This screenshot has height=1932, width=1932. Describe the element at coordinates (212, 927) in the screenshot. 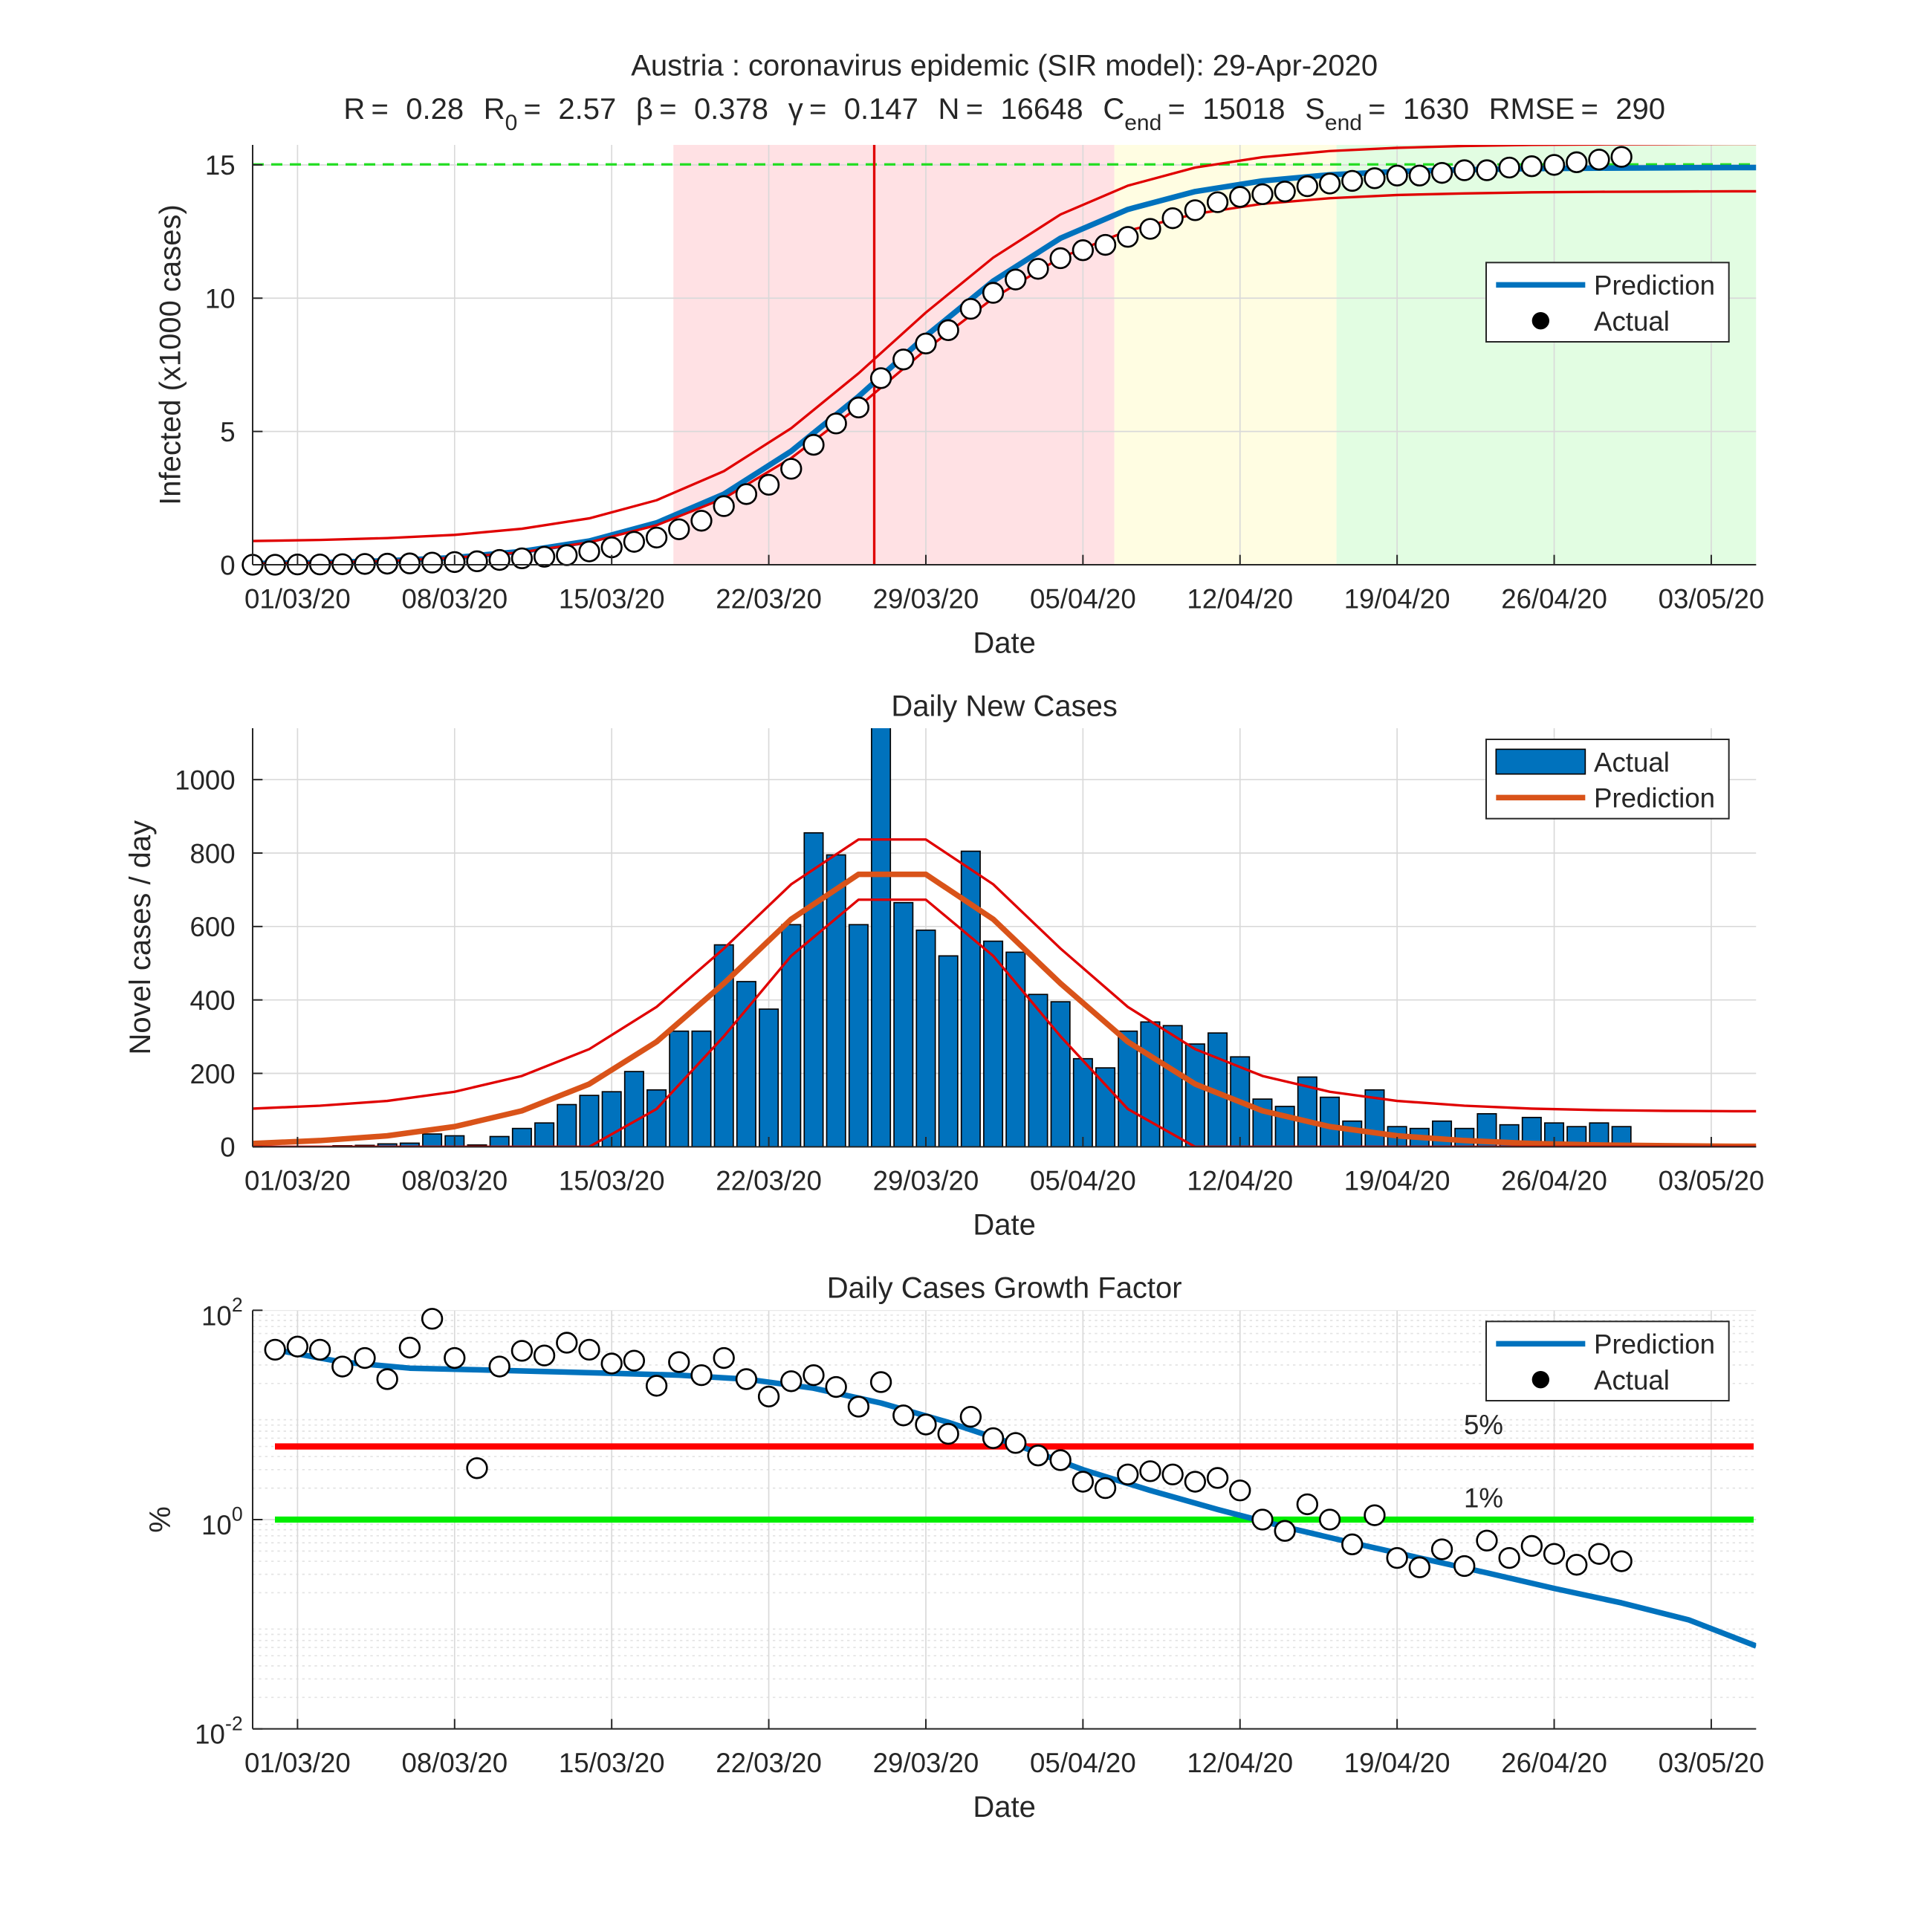

I see `y-tick-label: 600` at that location.